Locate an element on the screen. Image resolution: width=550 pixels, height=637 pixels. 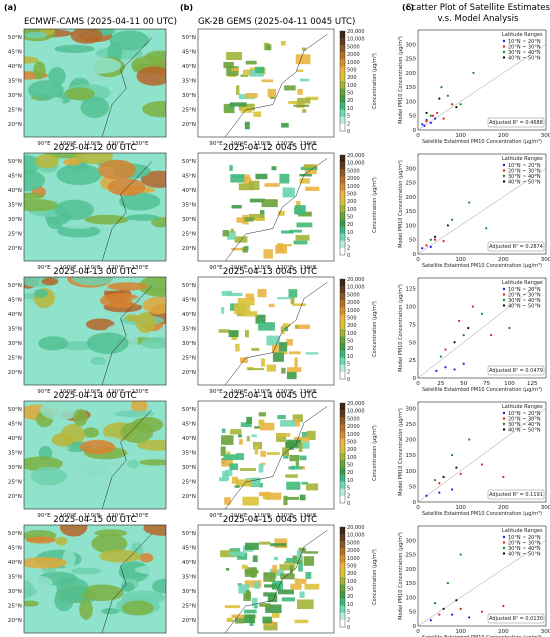
legend-entry: 30°N ~ 40°N is located at coordinates (524, 301).